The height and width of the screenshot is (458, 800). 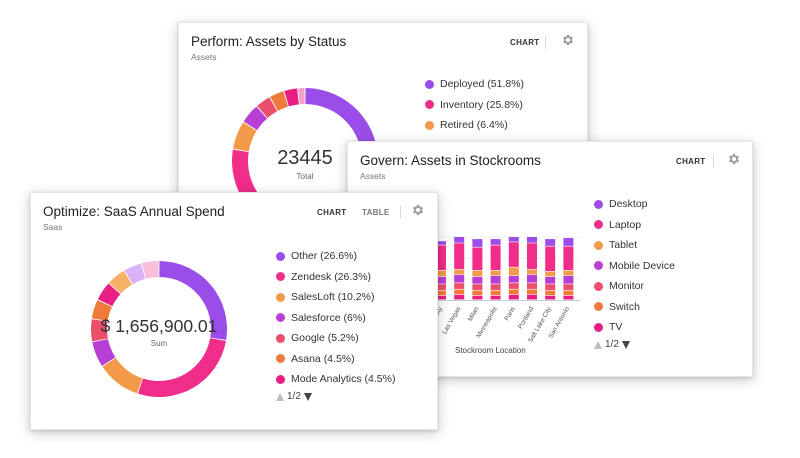 What do you see at coordinates (335, 297) in the screenshot?
I see `legend-item: SalesLoft (10.2%)` at bounding box center [335, 297].